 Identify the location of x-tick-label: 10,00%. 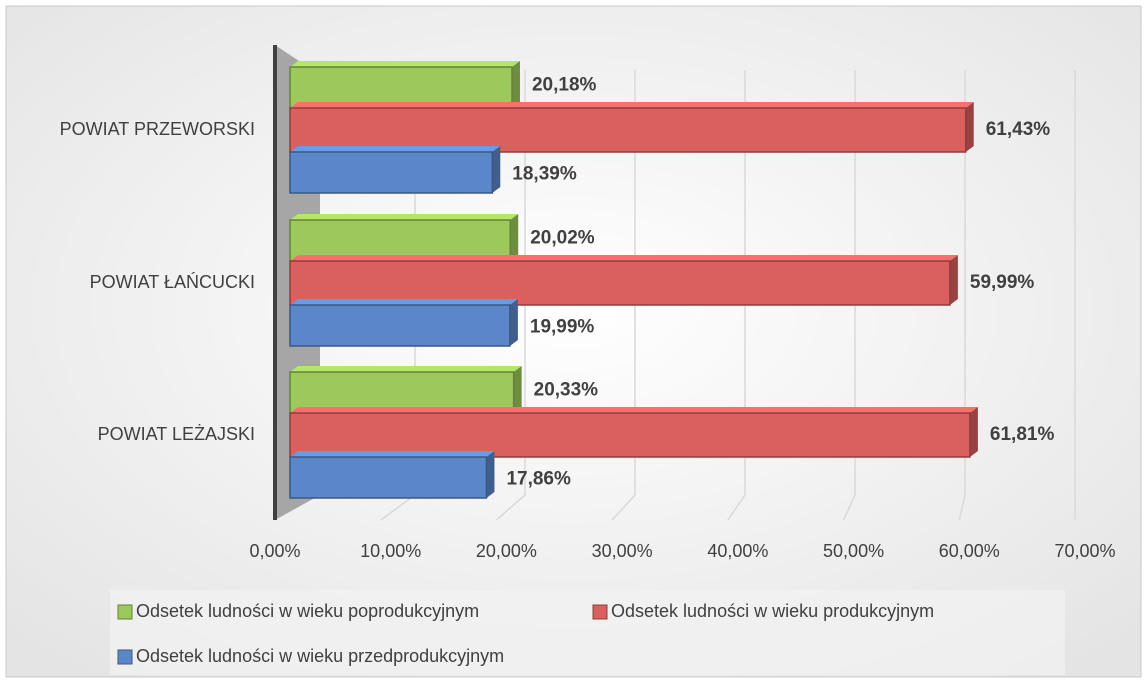
(390, 551).